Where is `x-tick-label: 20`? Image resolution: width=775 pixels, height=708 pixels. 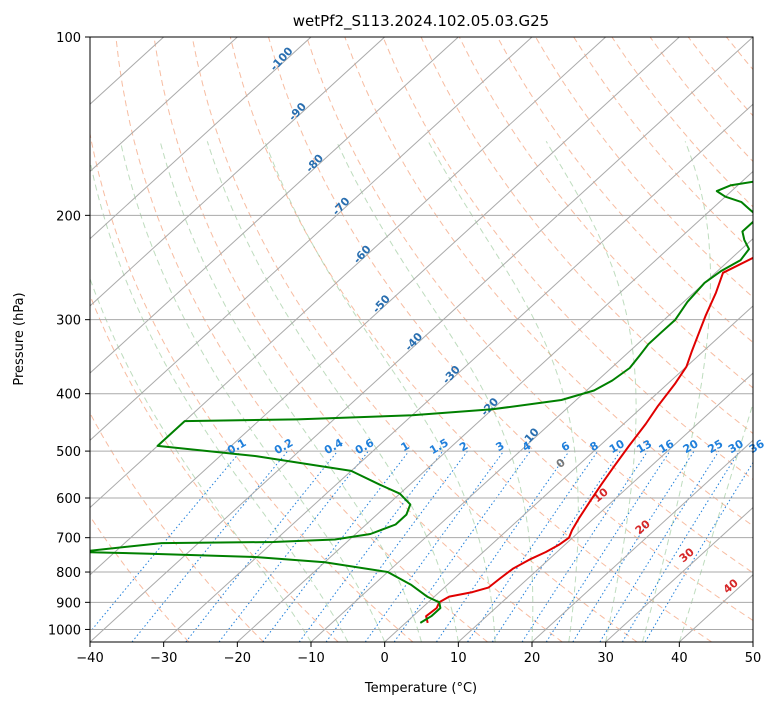
x-tick-label: 20 is located at coordinates (532, 658).